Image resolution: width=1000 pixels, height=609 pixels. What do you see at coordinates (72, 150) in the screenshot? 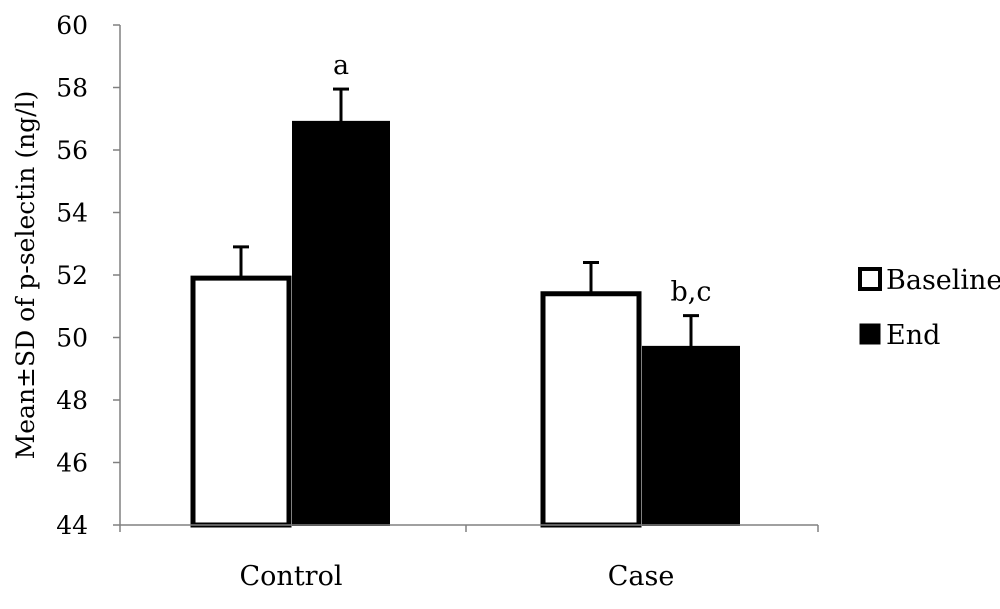
I see `y-tick-label: 56` at bounding box center [72, 150].